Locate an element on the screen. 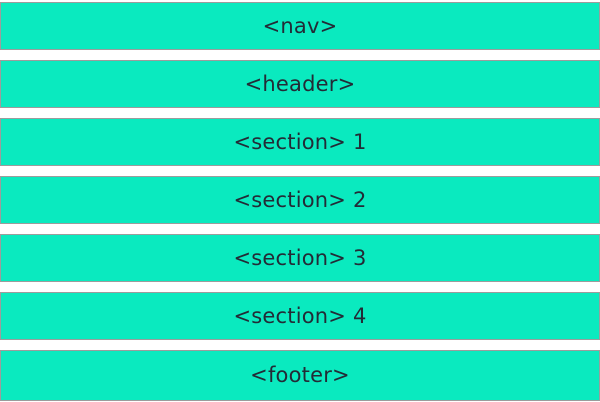  block-section-3: <section> 3 is located at coordinates (300, 258).